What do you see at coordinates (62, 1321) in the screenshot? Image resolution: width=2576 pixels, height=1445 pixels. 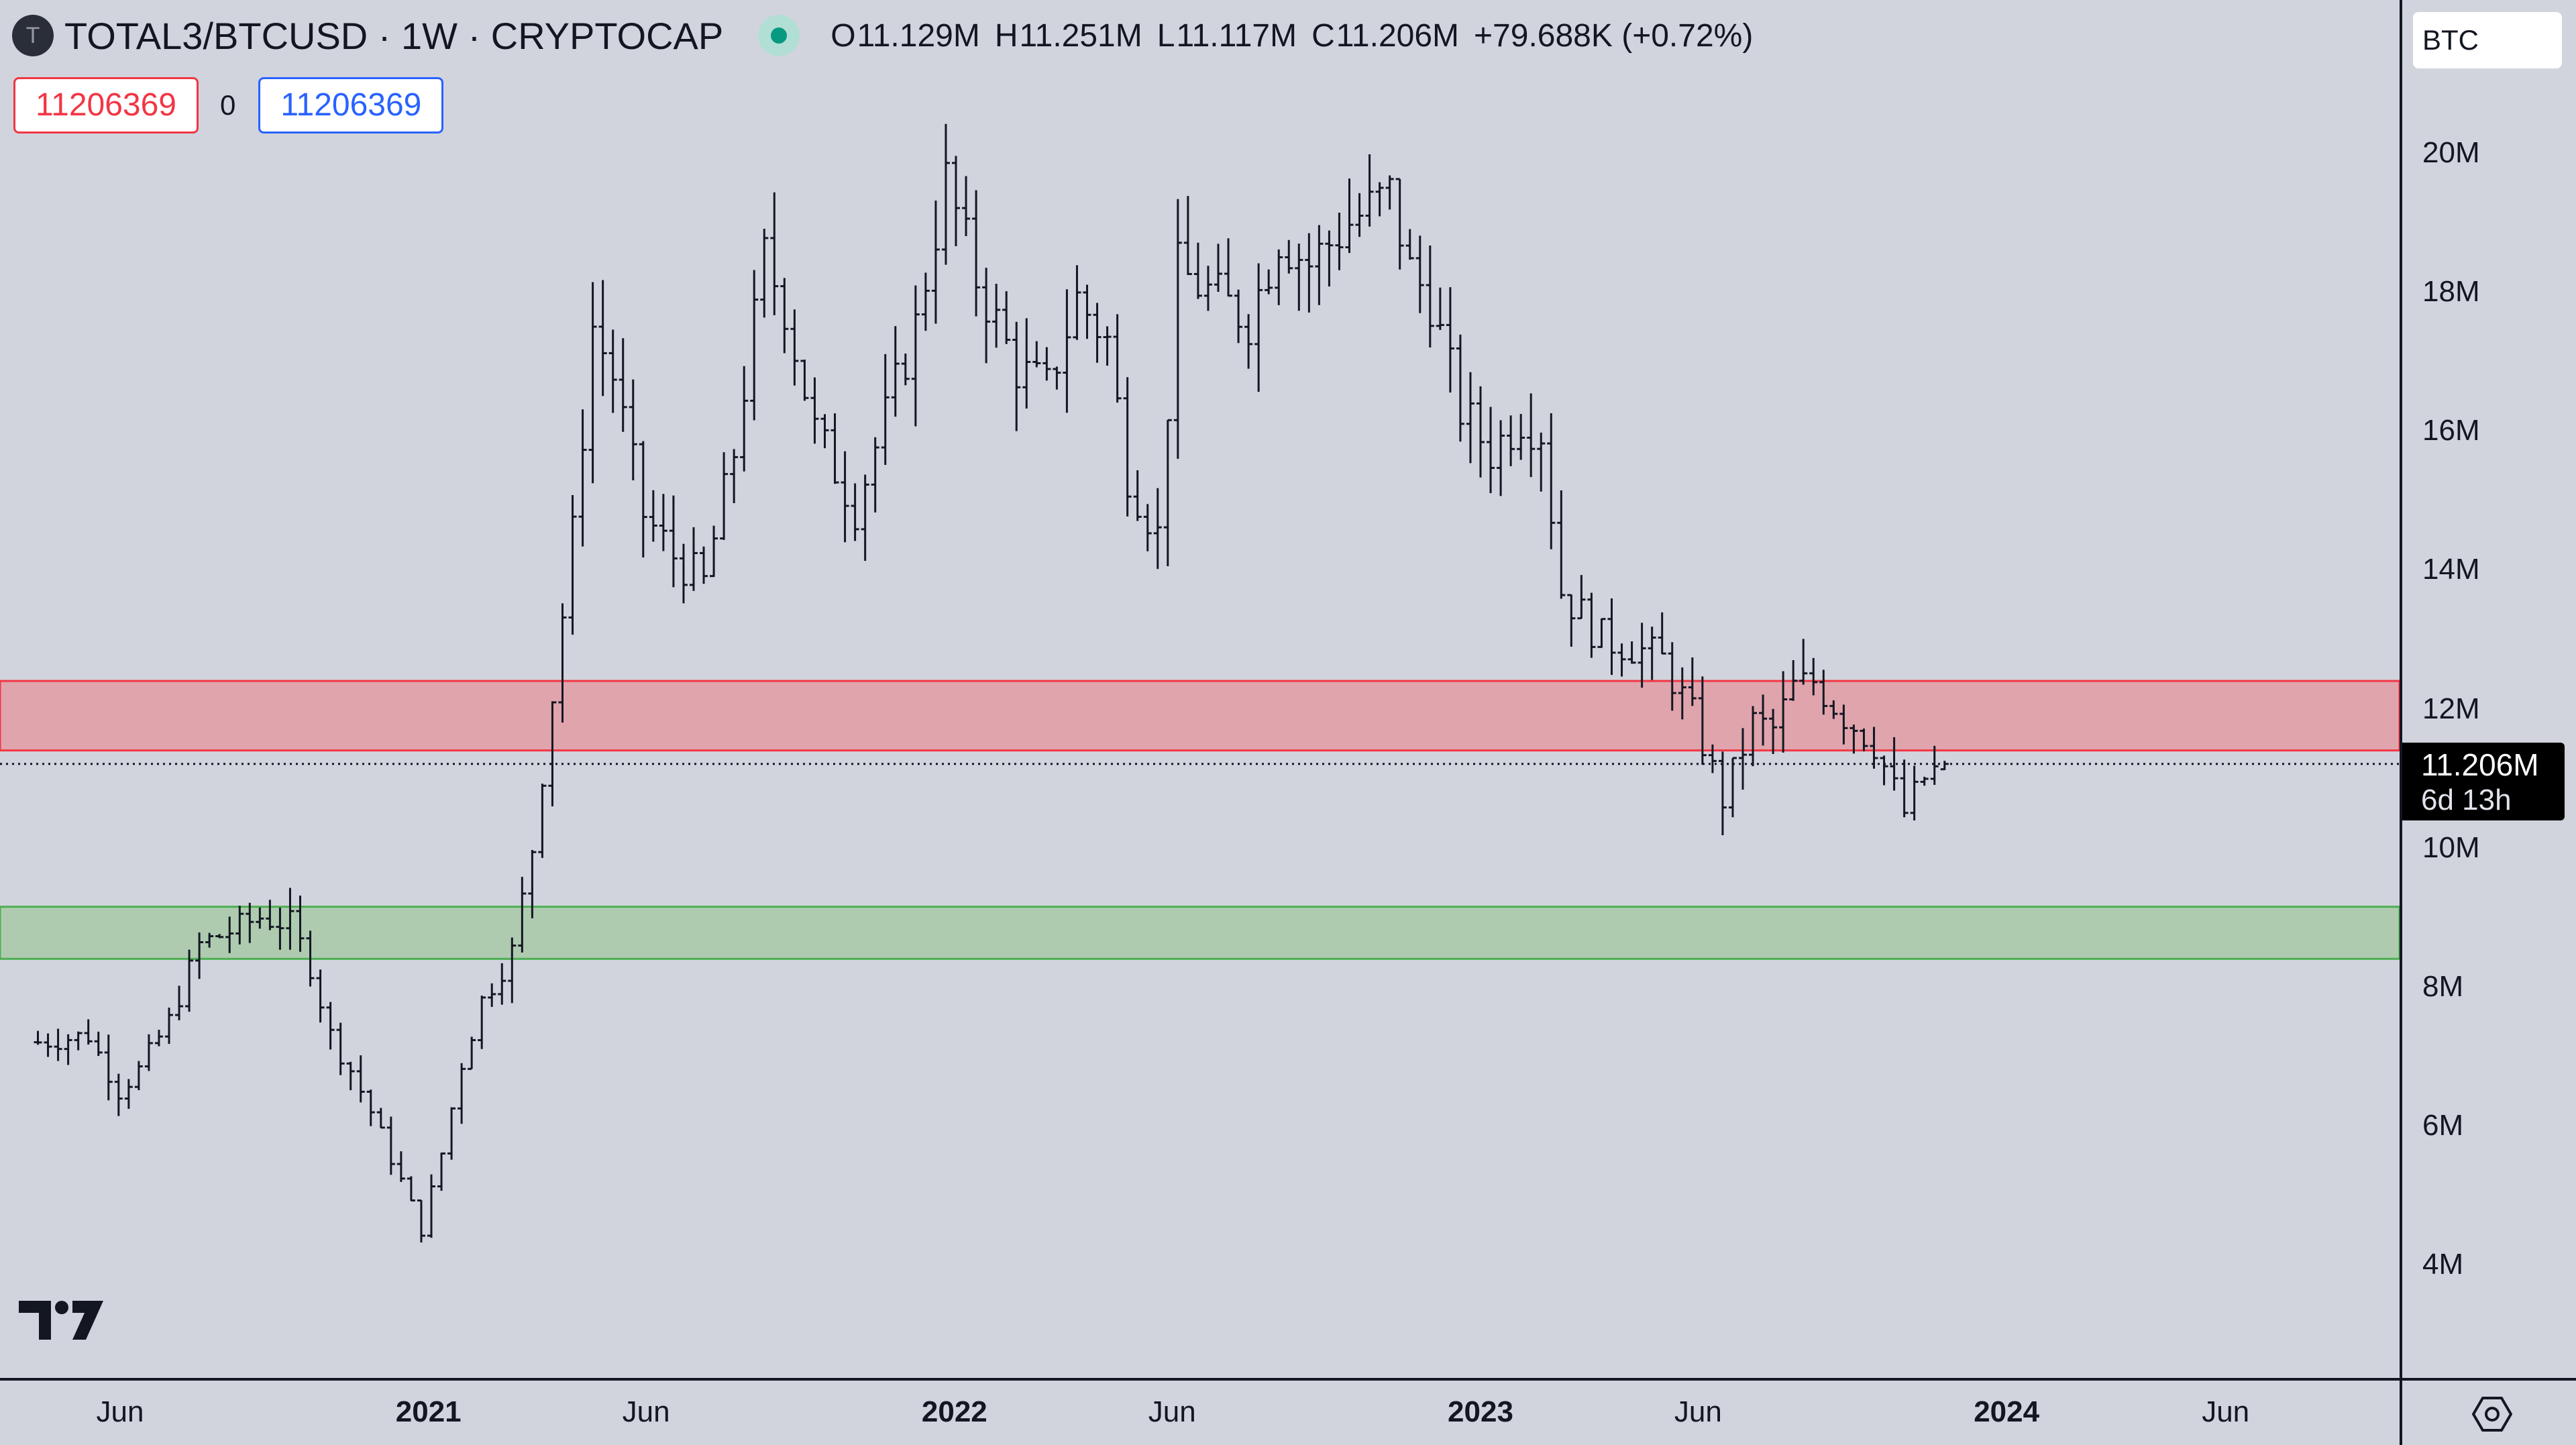 I see `tradingview-logo-icon` at bounding box center [62, 1321].